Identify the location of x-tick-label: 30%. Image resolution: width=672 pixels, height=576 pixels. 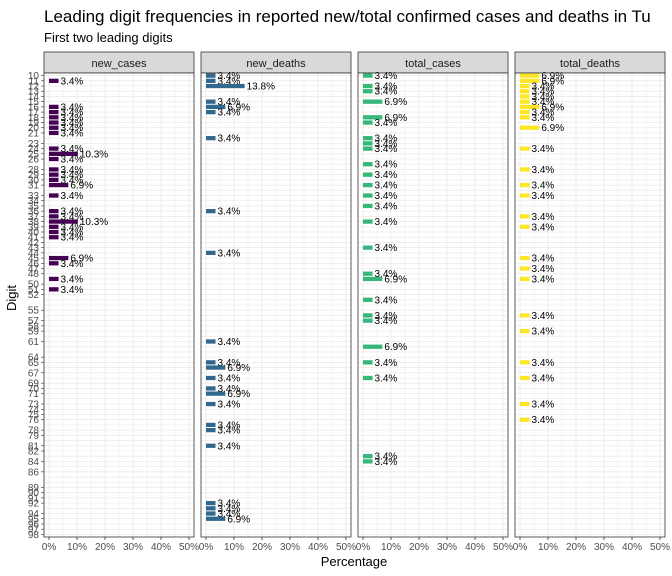
(290, 547).